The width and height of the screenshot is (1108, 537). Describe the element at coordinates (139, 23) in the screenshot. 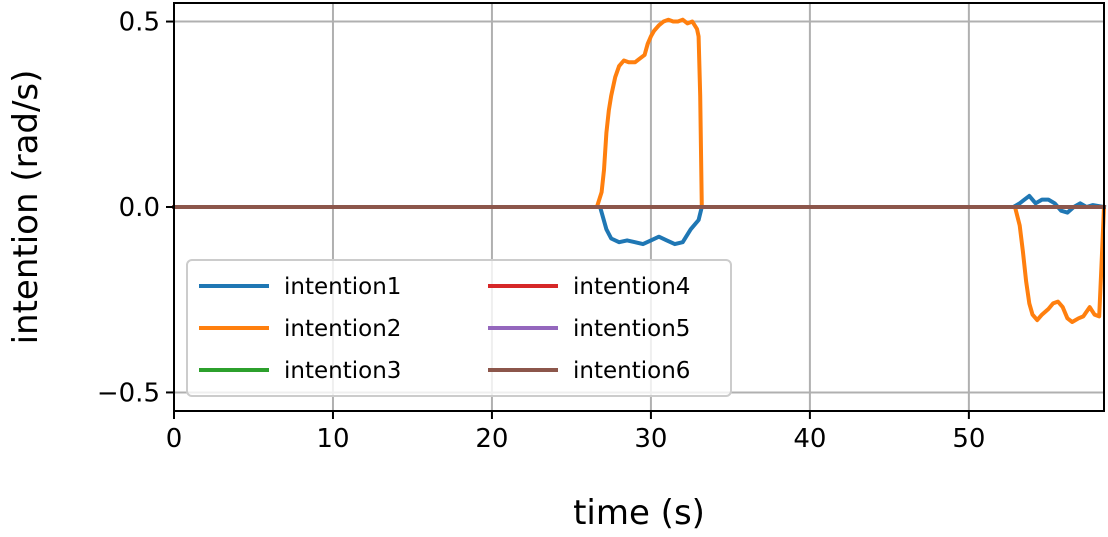

I see `y-tick-label: 0.5` at that location.